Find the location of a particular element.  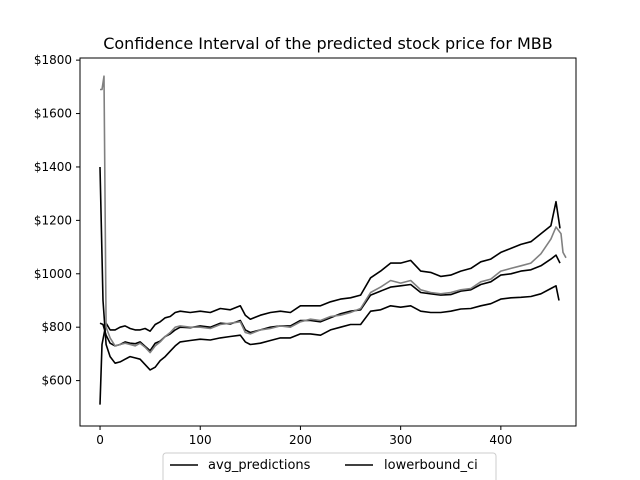

y-tick-label: $1000 is located at coordinates (53, 274).